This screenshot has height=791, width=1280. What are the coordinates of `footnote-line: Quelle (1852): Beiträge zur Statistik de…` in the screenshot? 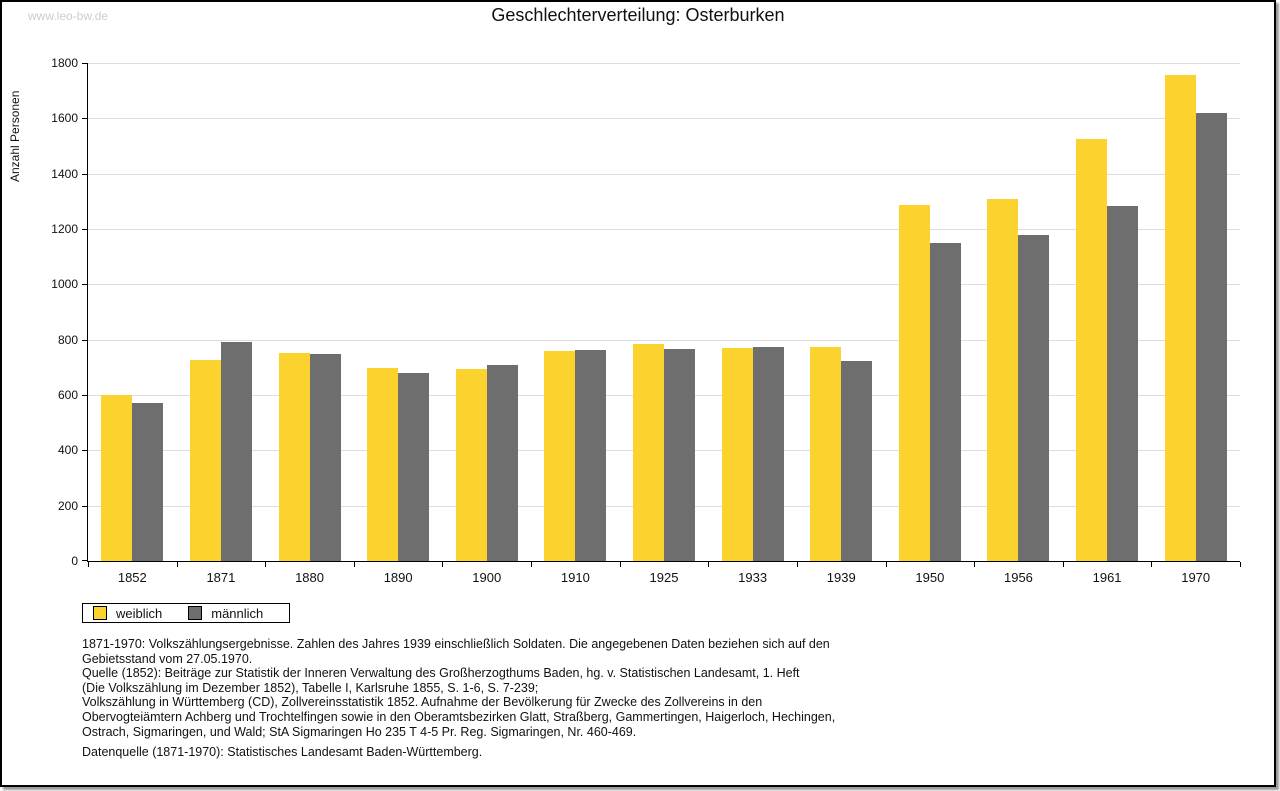 It's located at (441, 673).